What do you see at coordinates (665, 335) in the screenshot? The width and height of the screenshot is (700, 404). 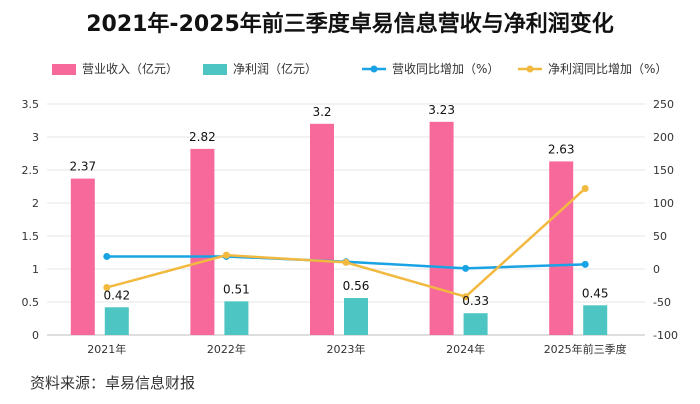 I see `y-right-tick-label: -100` at bounding box center [665, 335].